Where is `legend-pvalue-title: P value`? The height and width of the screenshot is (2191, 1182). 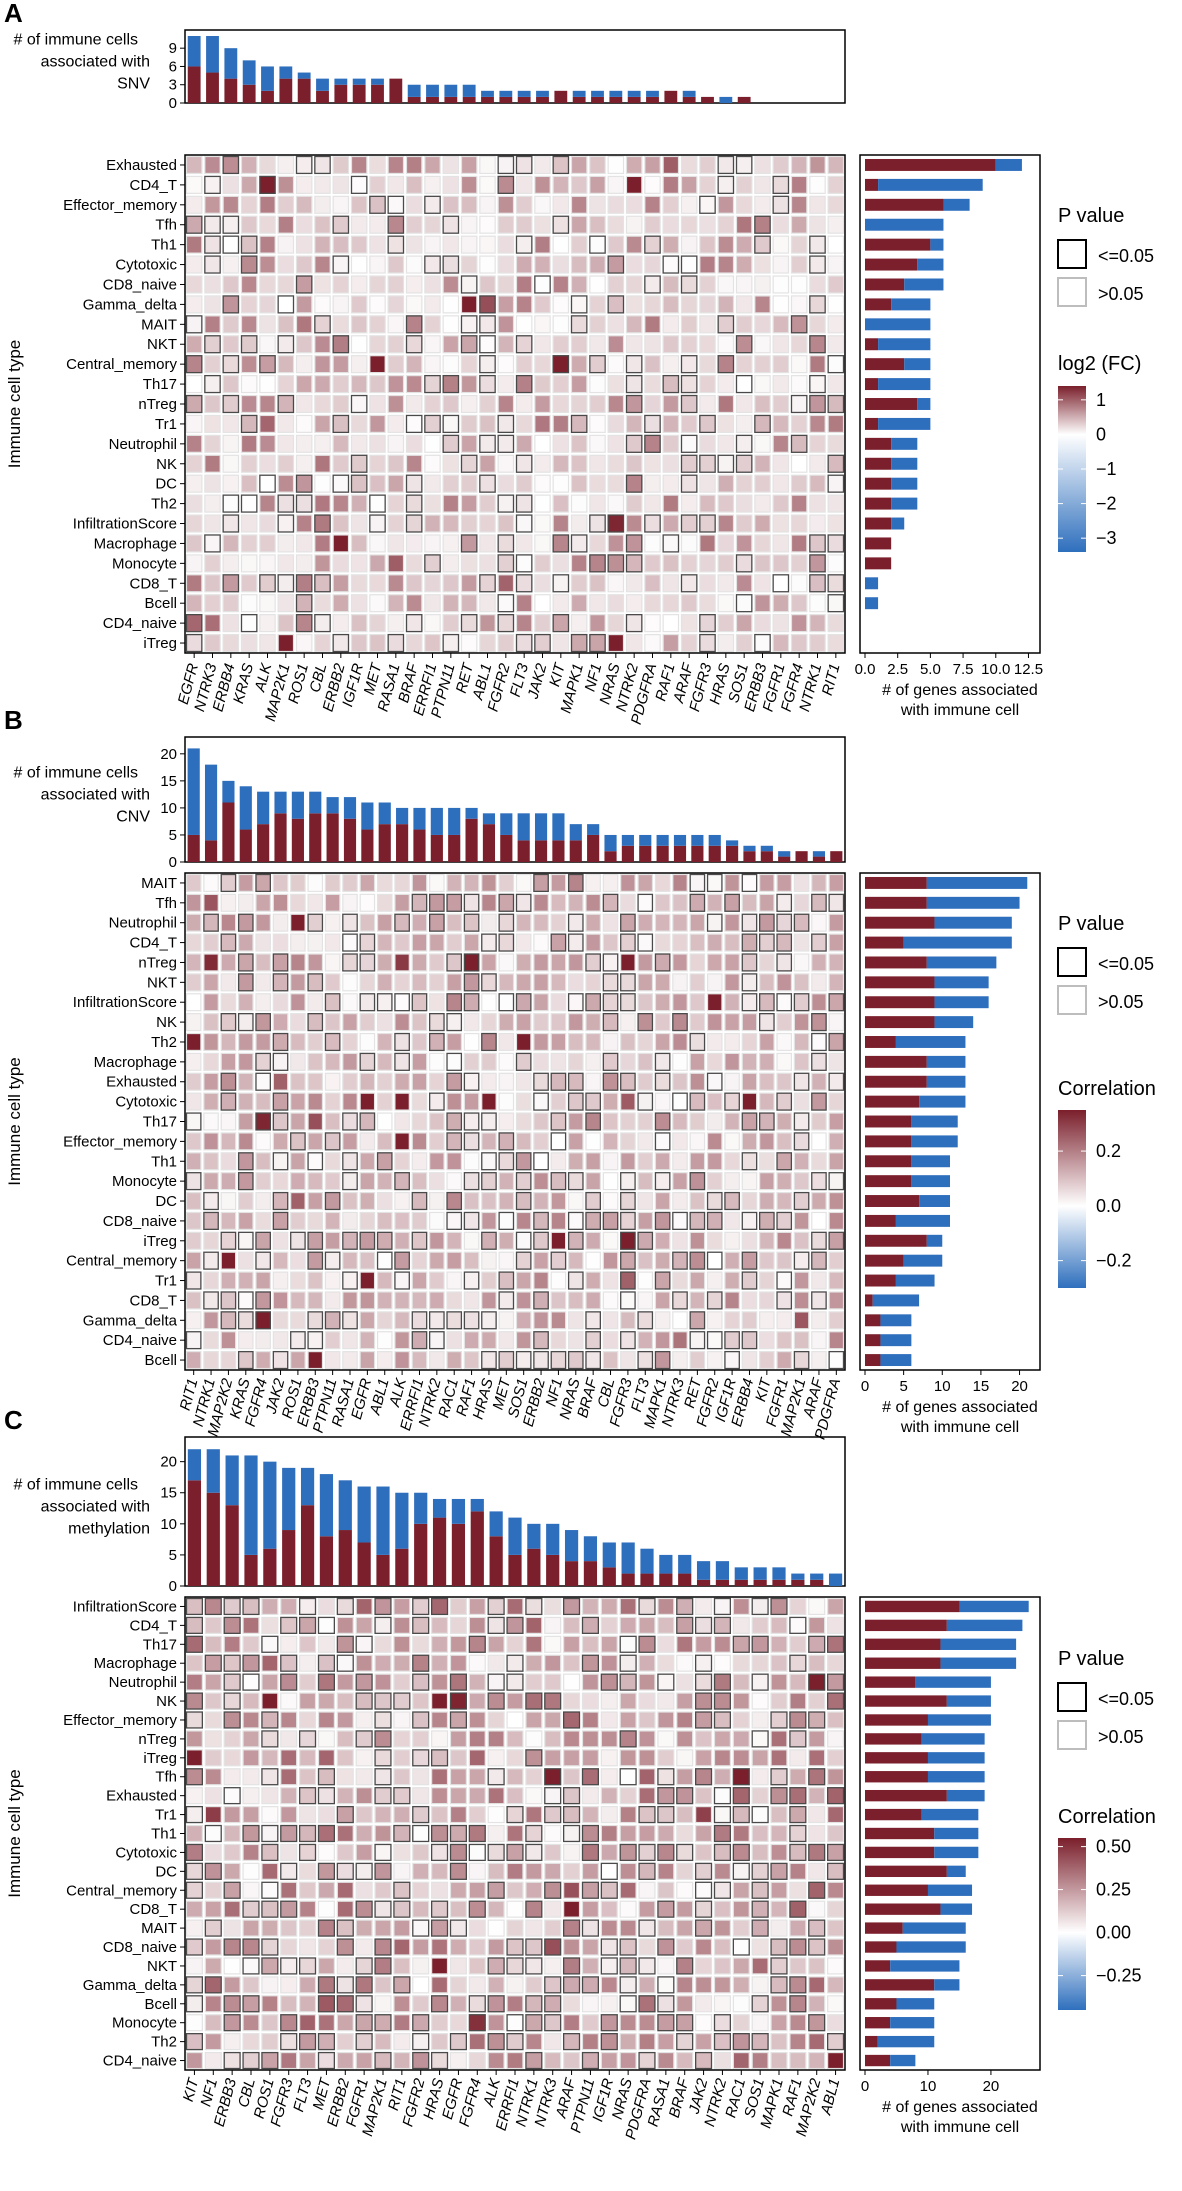
legend-pvalue-title: P value is located at coordinates (1091, 924).